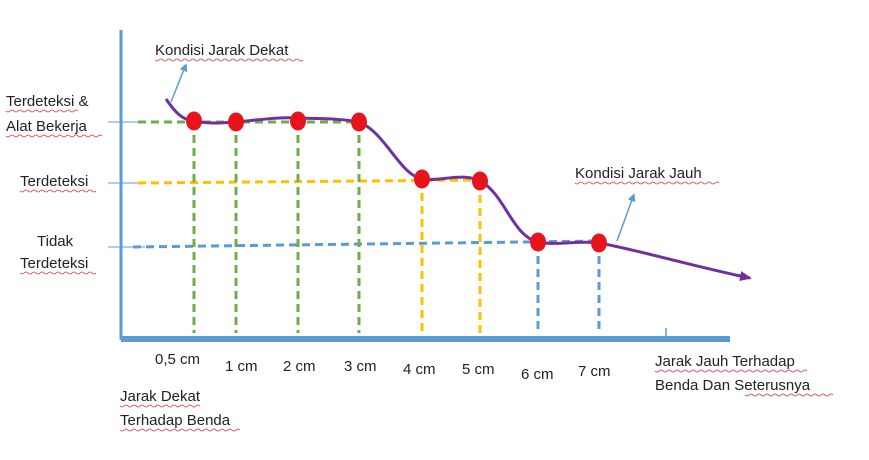 The width and height of the screenshot is (869, 460). Describe the element at coordinates (725, 361) in the screenshot. I see `x-label-far-line1: Jarak Jauh Terhadap` at that location.